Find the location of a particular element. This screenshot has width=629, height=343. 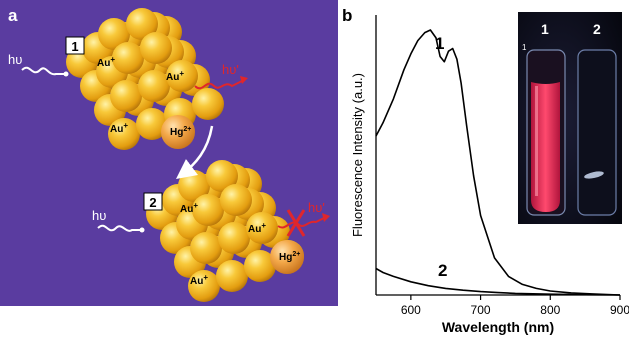

state-2-label-box is located at coordinates (153, 201).